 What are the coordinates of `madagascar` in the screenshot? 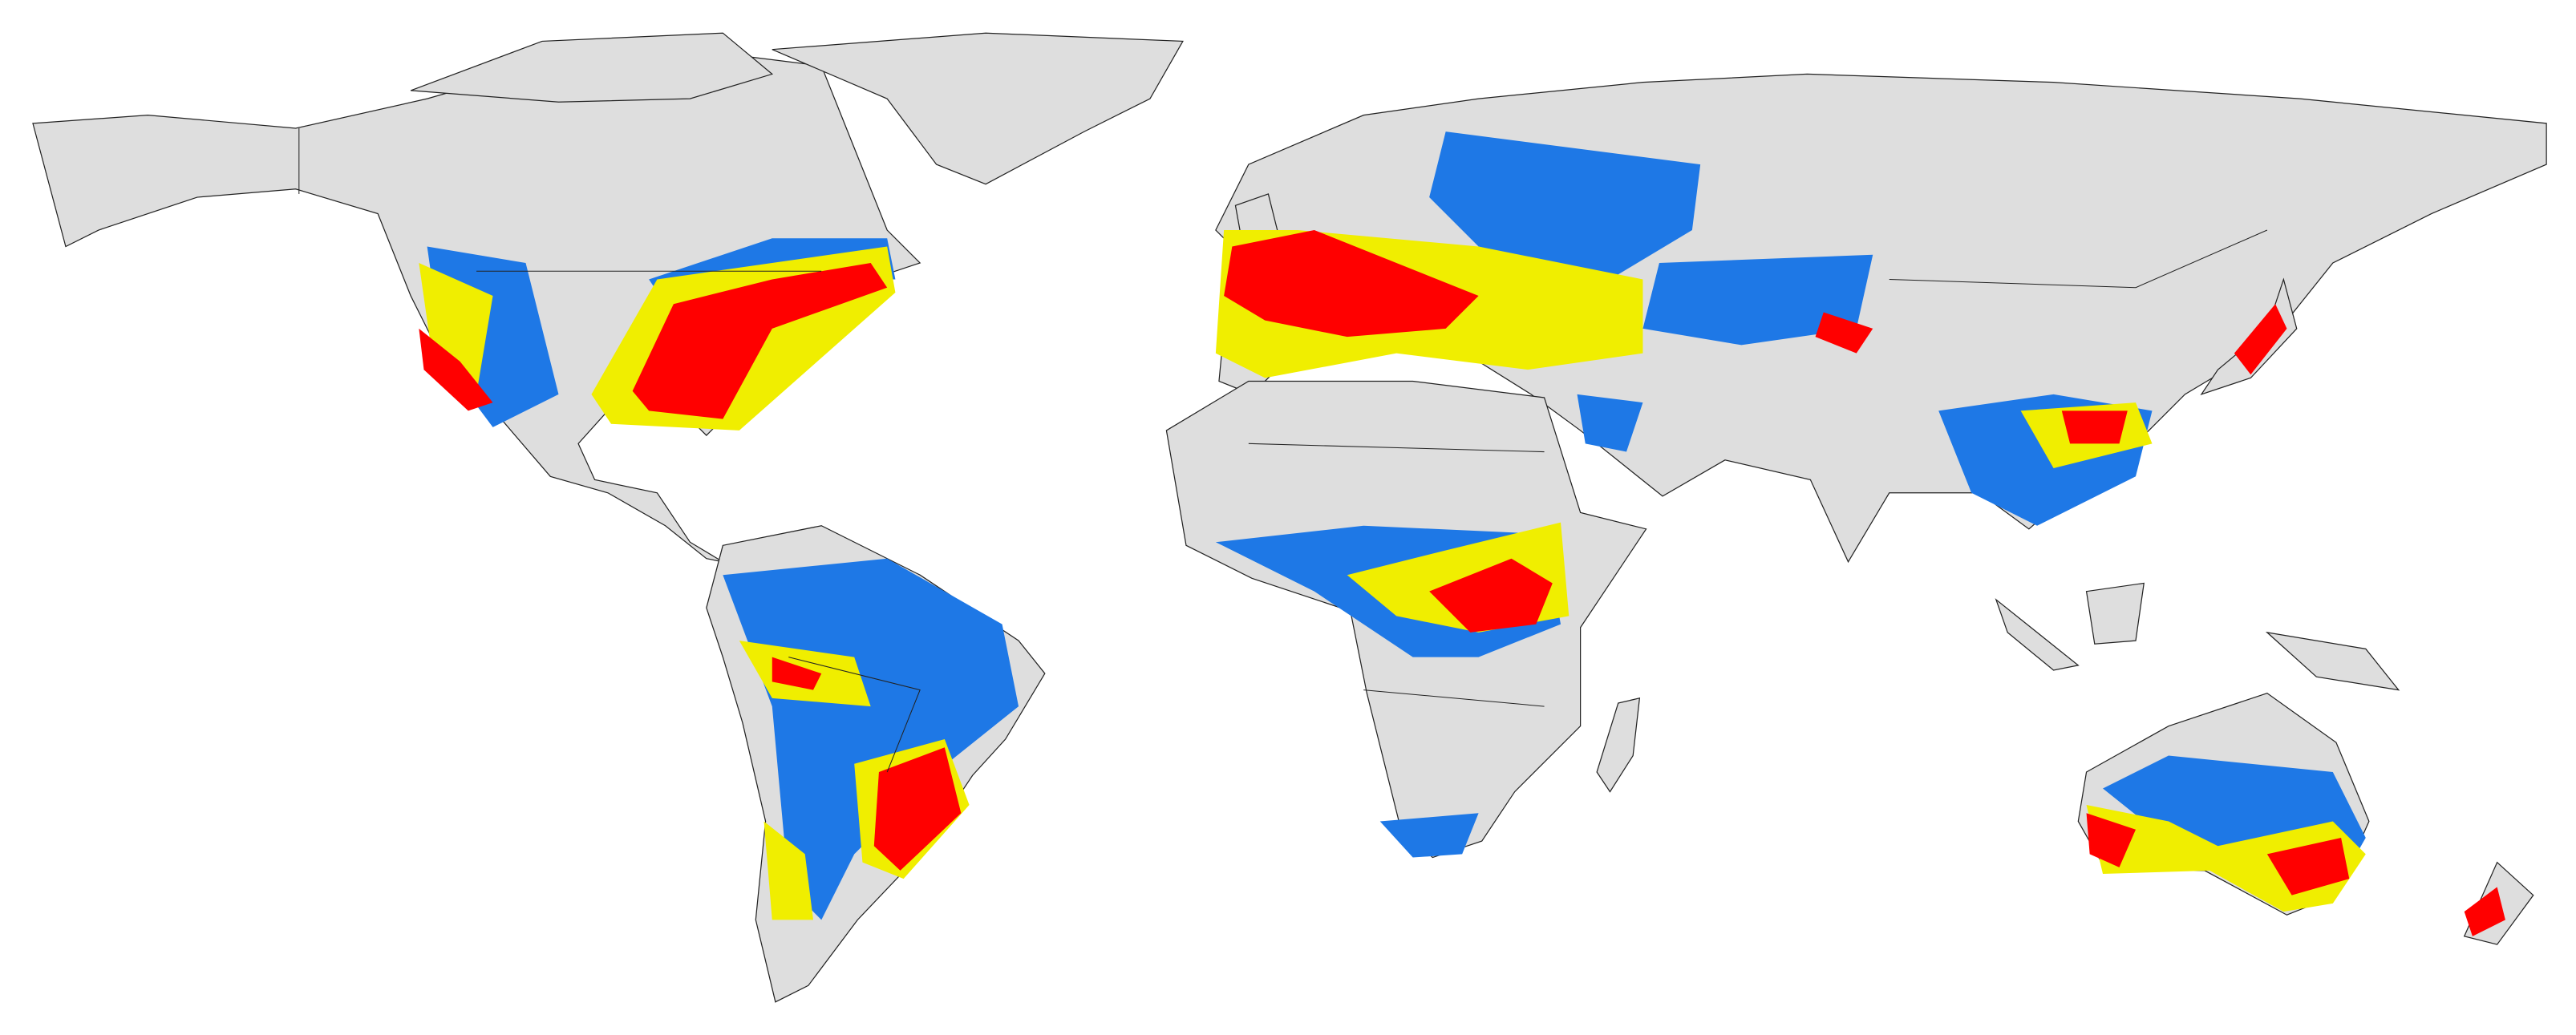 It's located at (1618, 745).